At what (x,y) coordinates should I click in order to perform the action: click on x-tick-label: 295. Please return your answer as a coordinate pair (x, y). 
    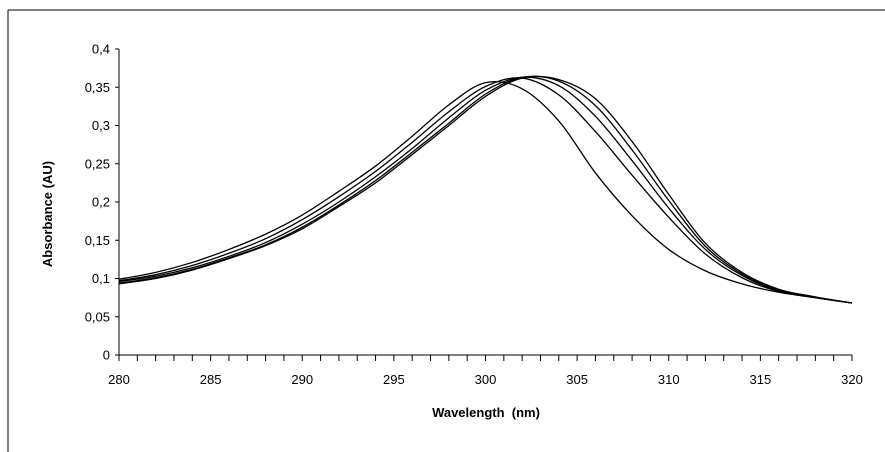
    Looking at the image, I should click on (394, 379).